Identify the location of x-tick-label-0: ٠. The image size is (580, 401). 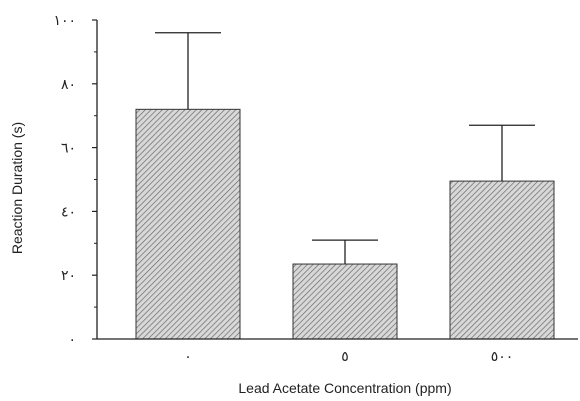
(188, 356).